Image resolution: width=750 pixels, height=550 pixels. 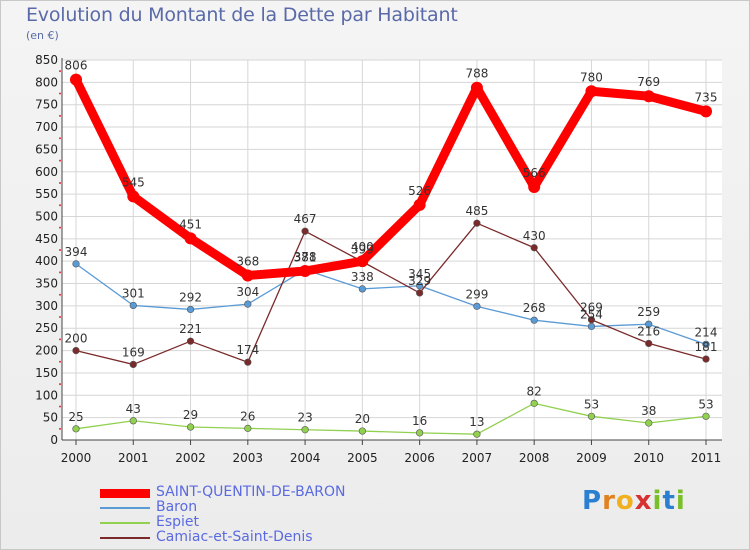 I want to click on data-label: 345, so click(x=419, y=274).